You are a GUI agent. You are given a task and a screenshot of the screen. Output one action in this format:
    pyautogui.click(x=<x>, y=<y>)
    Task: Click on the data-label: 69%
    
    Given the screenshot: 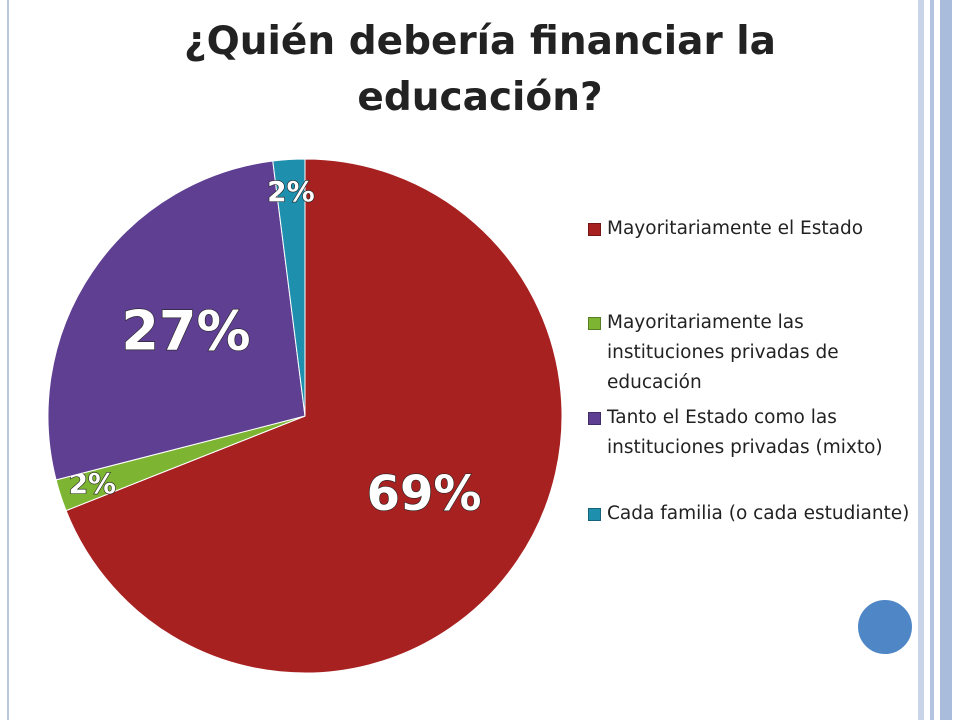 What is the action you would take?
    pyautogui.click(x=424, y=494)
    